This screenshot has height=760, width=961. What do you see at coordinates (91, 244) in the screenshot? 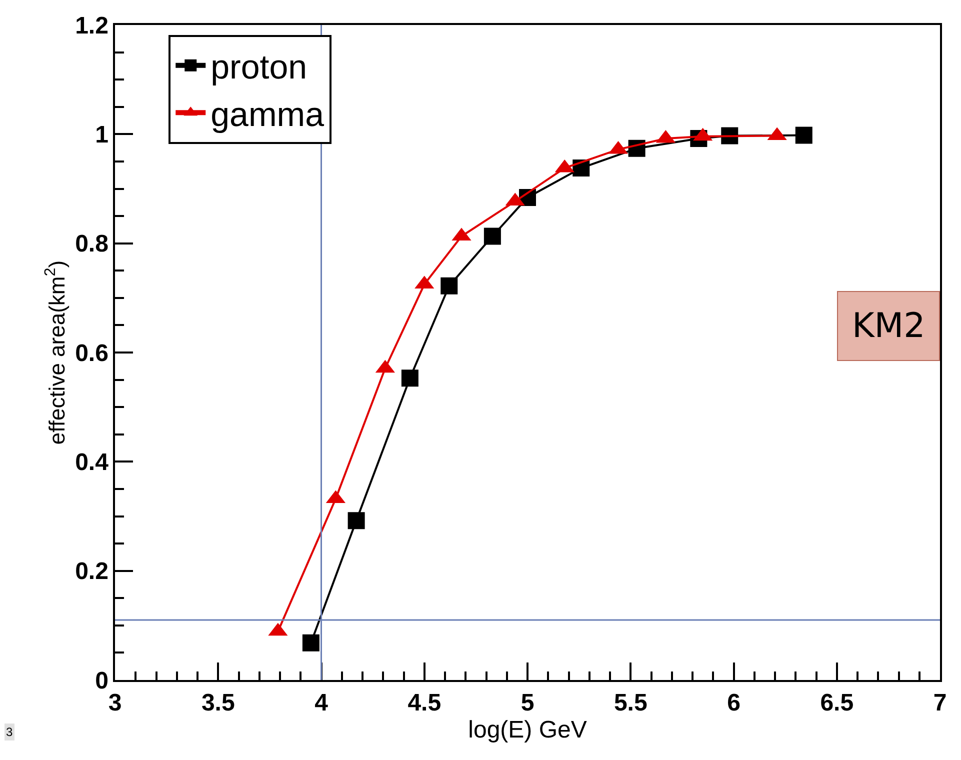
I see `y-tick-label: 0.8` at bounding box center [91, 244].